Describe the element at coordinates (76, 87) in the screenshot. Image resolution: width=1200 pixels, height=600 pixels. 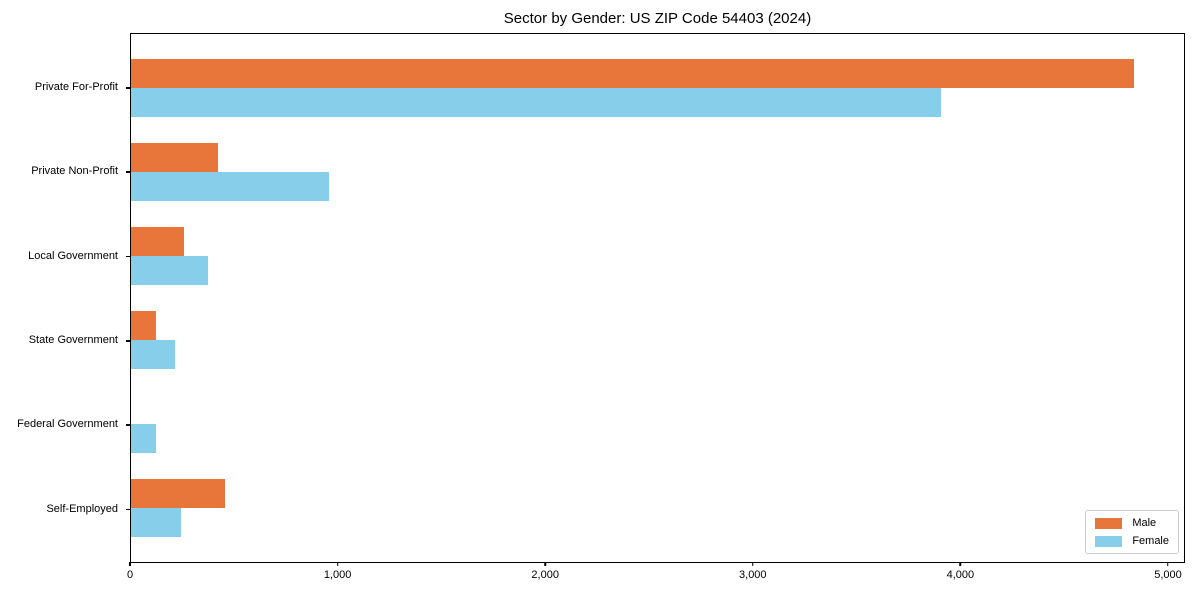
I see `y-tick-label: Private For-Profit` at that location.